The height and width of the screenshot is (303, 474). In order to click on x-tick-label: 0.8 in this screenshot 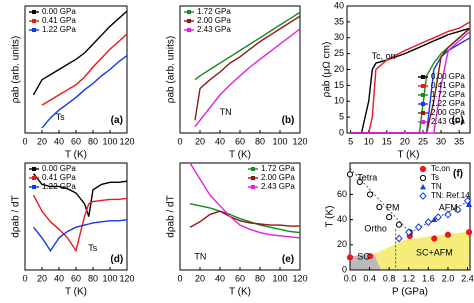, I will do `click(389, 278)`.